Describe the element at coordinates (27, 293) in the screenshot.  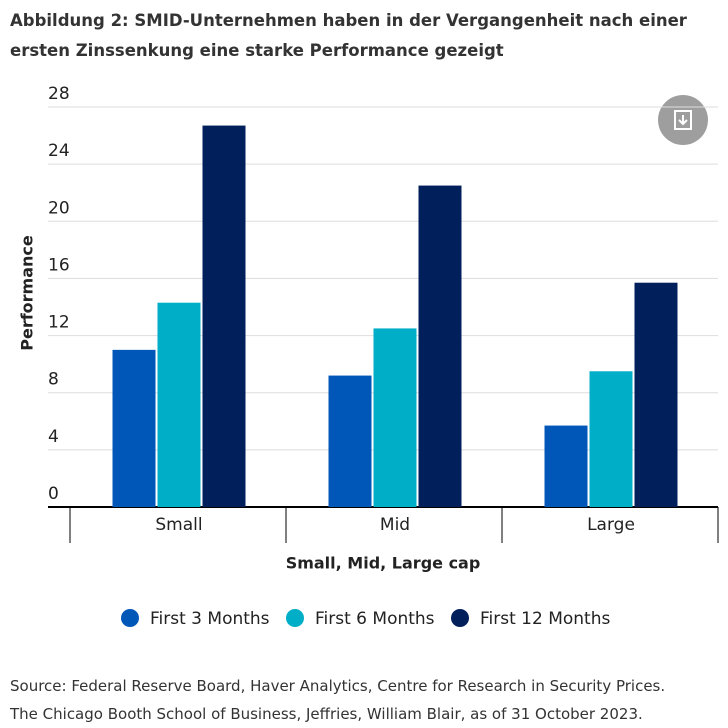
I see `y-axis-title: Performance` at that location.